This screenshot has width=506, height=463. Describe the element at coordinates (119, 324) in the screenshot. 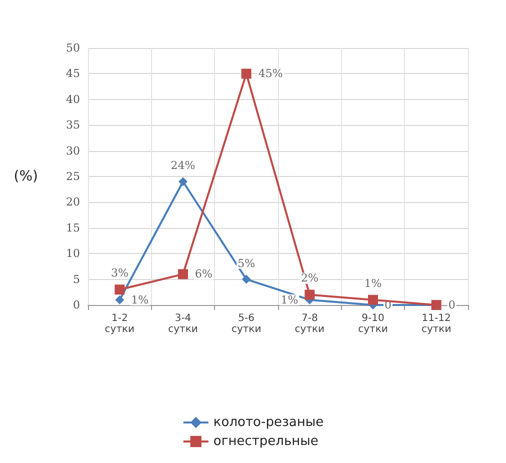

I see `x-tick-label: 1-2 сутки` at that location.